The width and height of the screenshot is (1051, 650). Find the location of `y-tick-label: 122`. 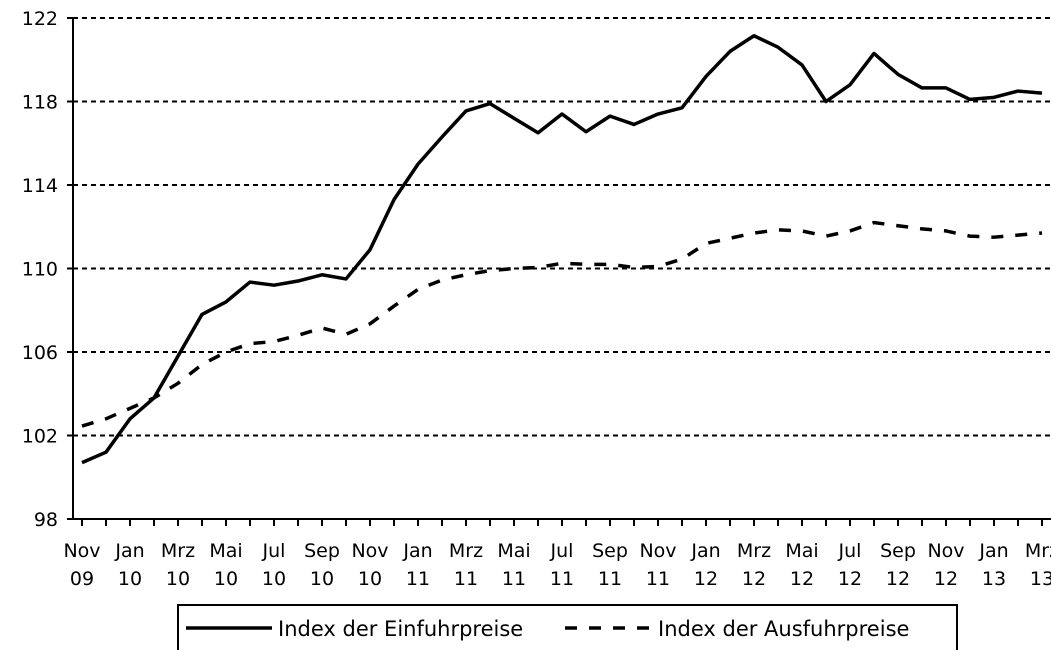

y-tick-label: 122 is located at coordinates (40, 19).